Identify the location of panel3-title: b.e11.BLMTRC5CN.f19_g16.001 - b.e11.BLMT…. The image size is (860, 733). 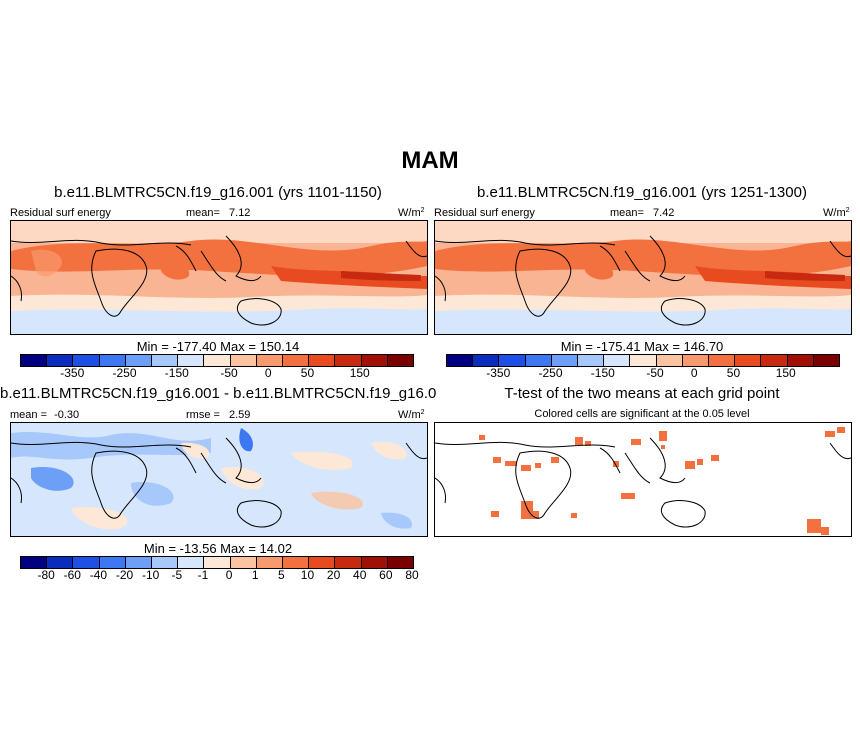
(218, 393).